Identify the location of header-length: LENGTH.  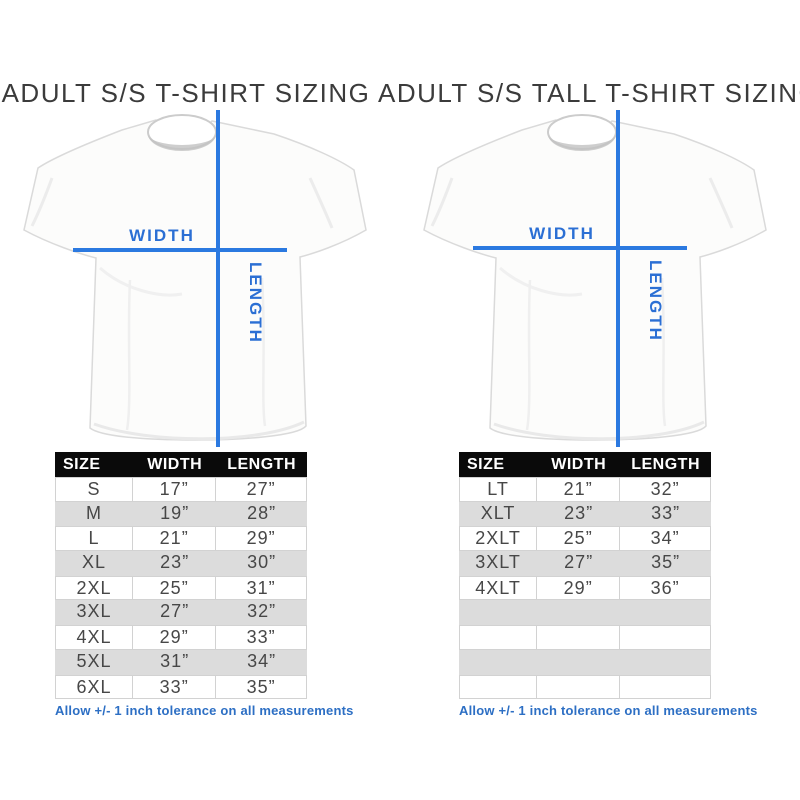
(262, 464).